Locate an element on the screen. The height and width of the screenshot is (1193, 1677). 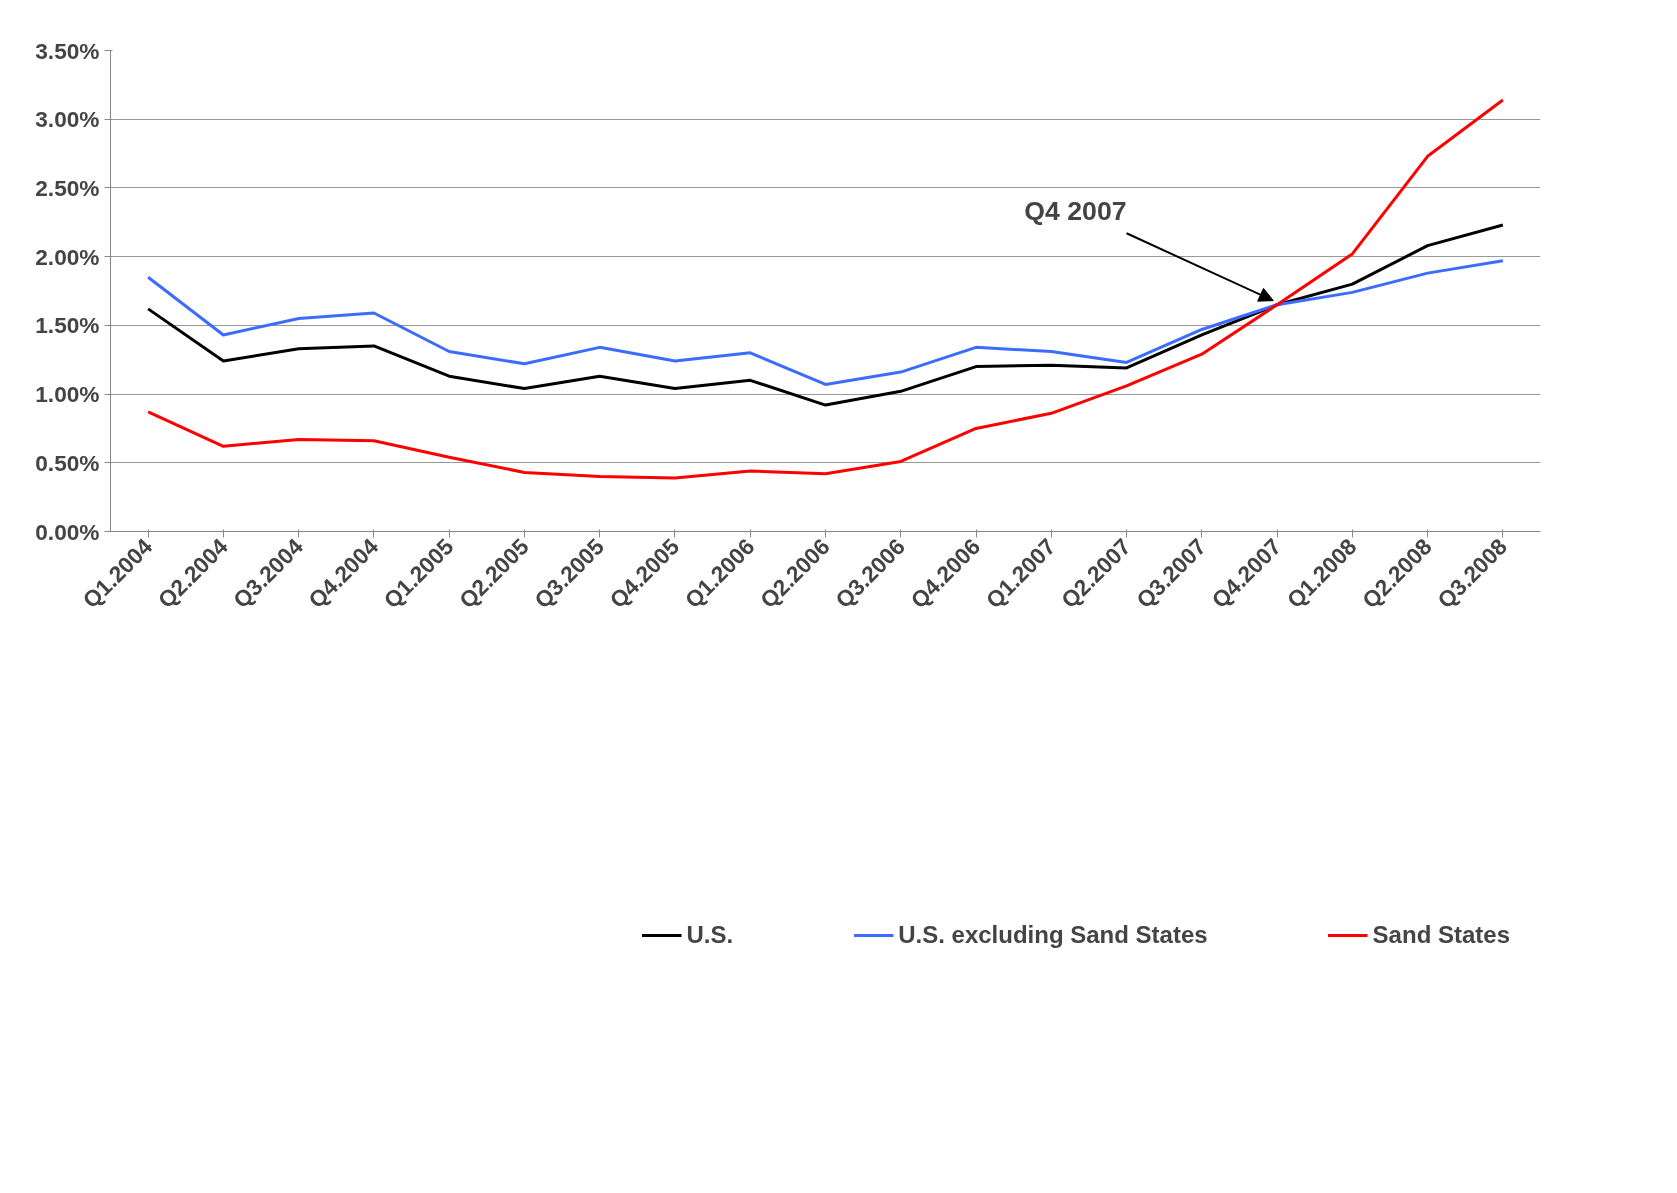
legend-label: U.S. excluding Sand States is located at coordinates (1053, 935).